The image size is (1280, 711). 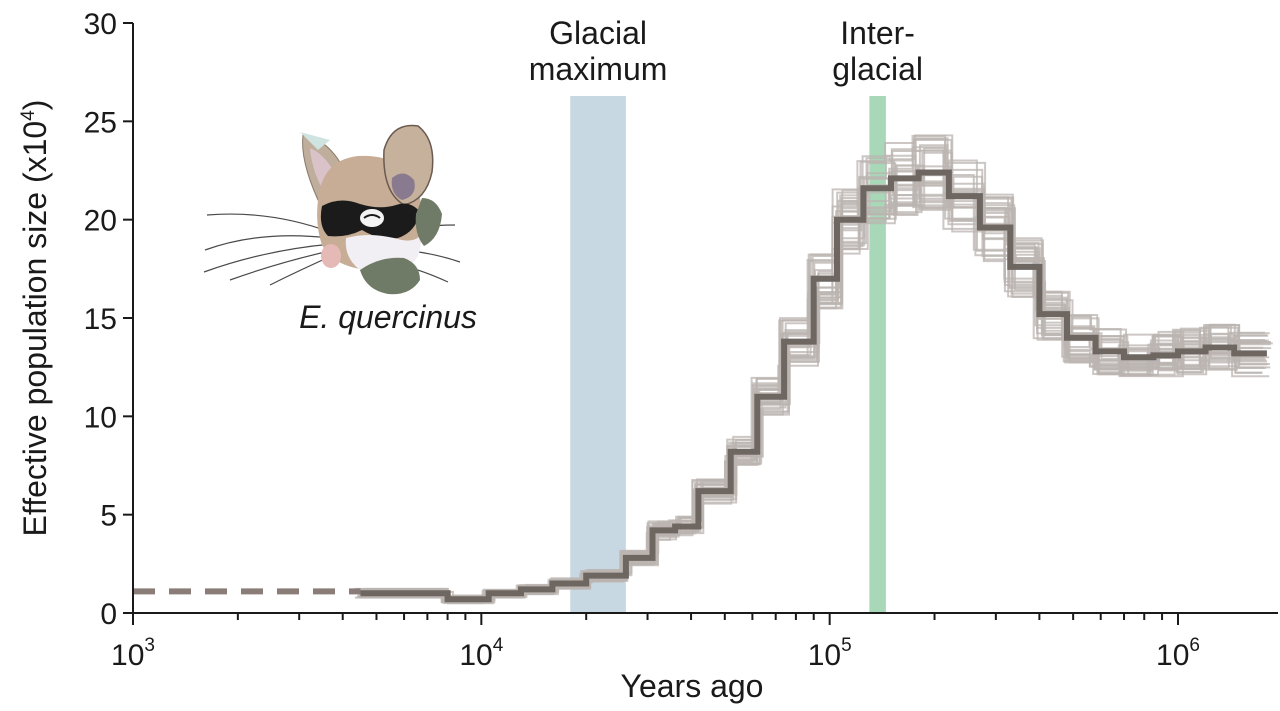 What do you see at coordinates (108, 614) in the screenshot?
I see `y-tick-label-0: 0` at bounding box center [108, 614].